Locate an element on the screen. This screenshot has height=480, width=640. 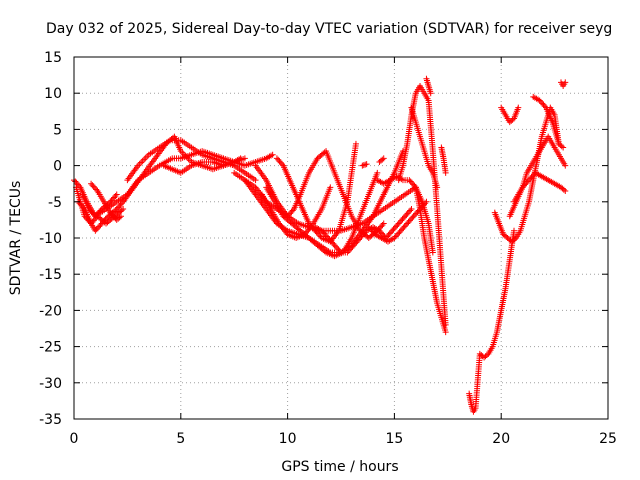
series-sat-e is located at coordinates (106, 201).